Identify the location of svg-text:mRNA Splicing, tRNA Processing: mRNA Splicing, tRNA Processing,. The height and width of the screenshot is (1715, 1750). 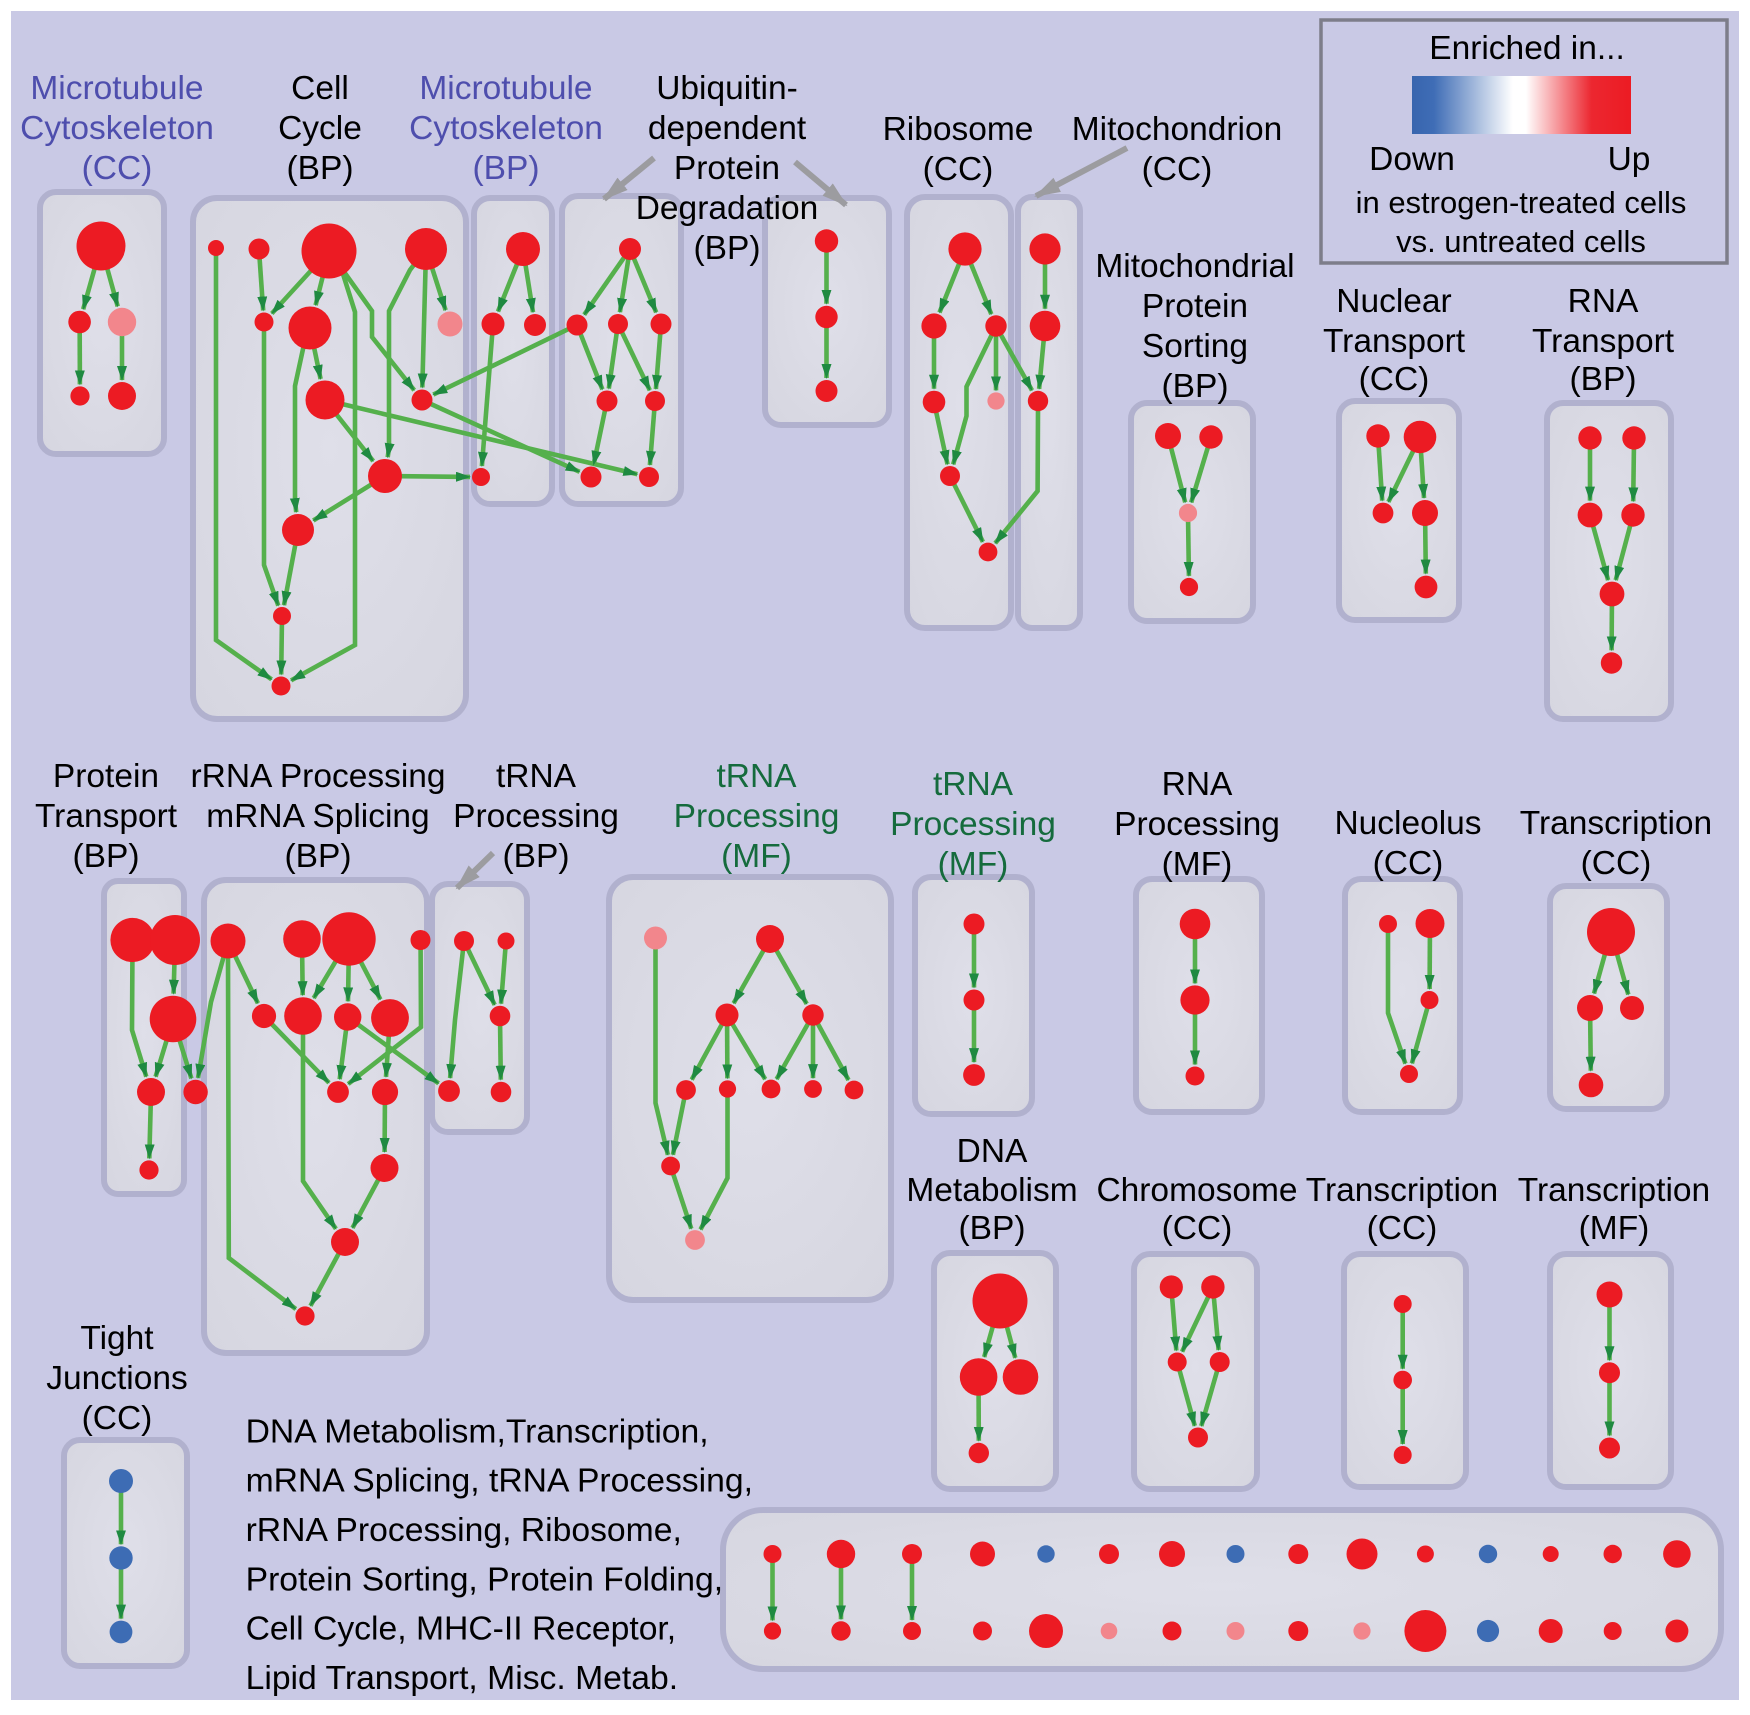
(499, 1481).